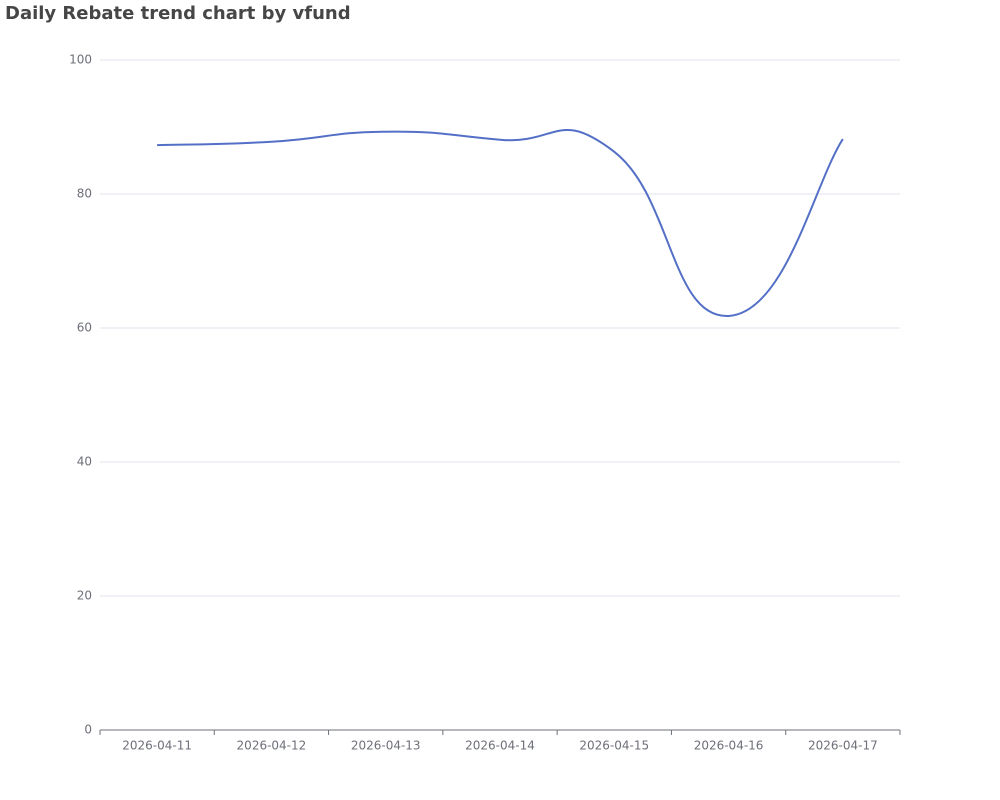 The height and width of the screenshot is (800, 1000). Describe the element at coordinates (500, 746) in the screenshot. I see `x-tick-label: 2026-04-14` at that location.